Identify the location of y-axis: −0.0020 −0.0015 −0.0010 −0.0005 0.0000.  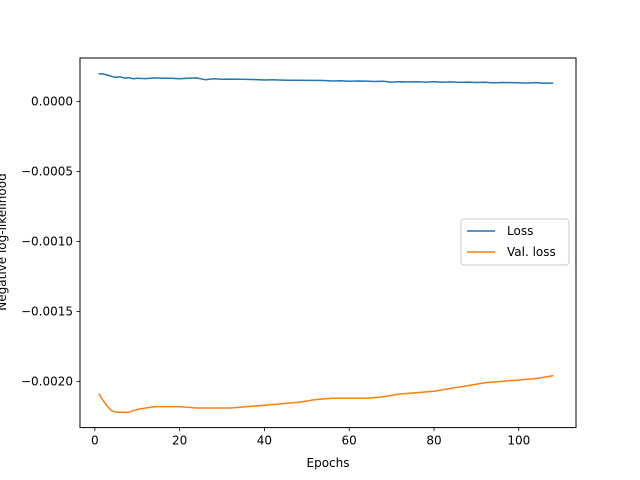
(50, 241).